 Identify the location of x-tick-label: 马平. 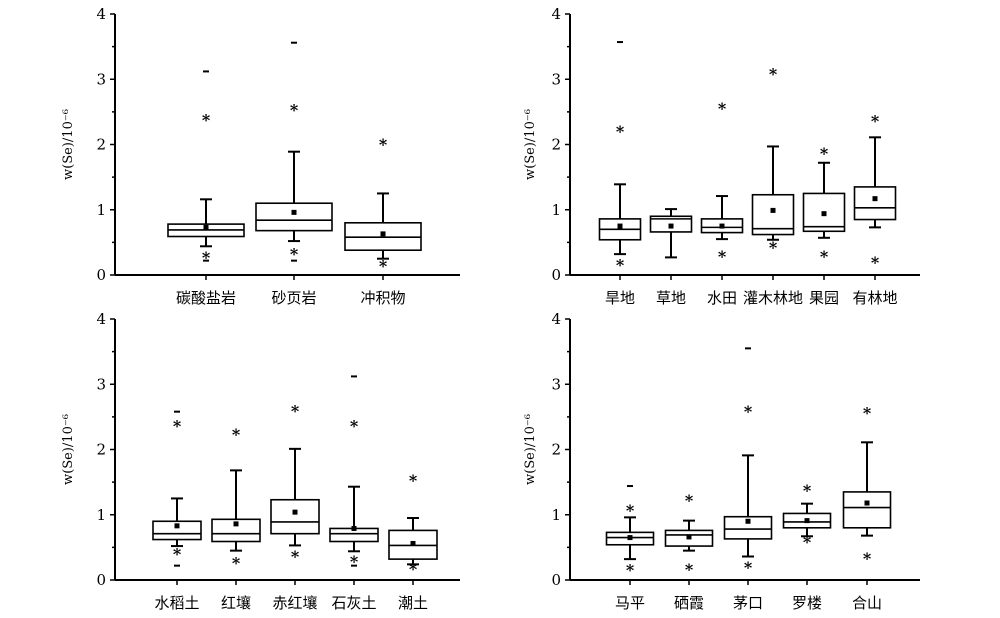
(630, 603).